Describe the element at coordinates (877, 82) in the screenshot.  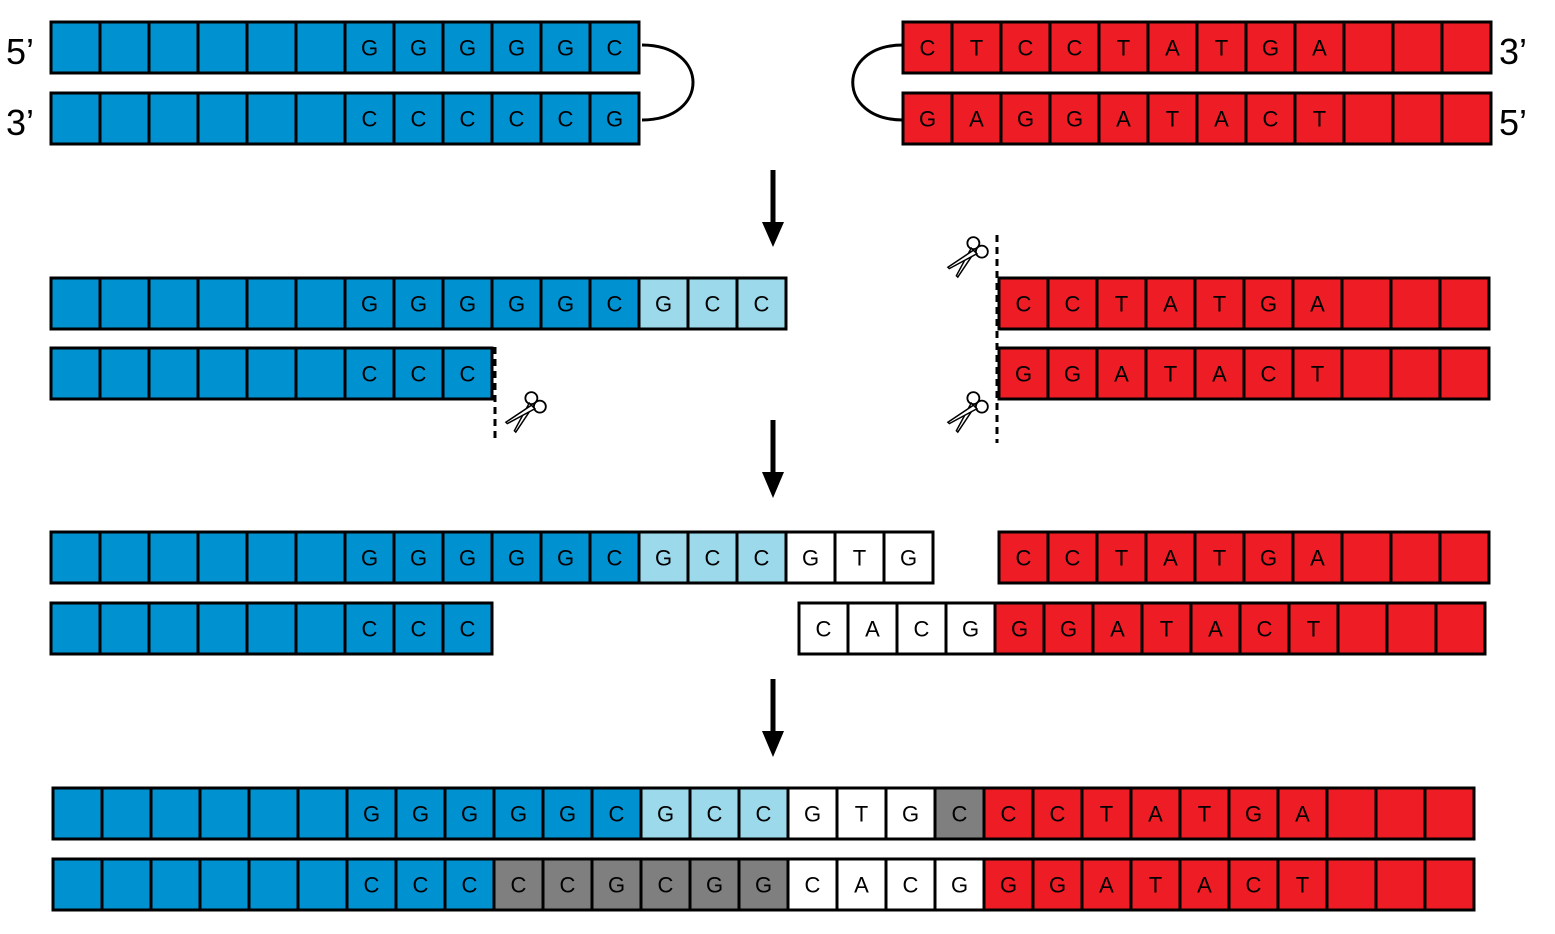
I see `hairpin-loop-right` at that location.